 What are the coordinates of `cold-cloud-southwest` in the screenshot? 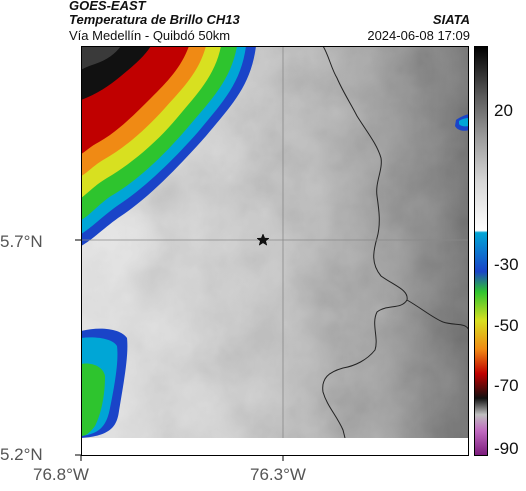 It's located at (104, 383).